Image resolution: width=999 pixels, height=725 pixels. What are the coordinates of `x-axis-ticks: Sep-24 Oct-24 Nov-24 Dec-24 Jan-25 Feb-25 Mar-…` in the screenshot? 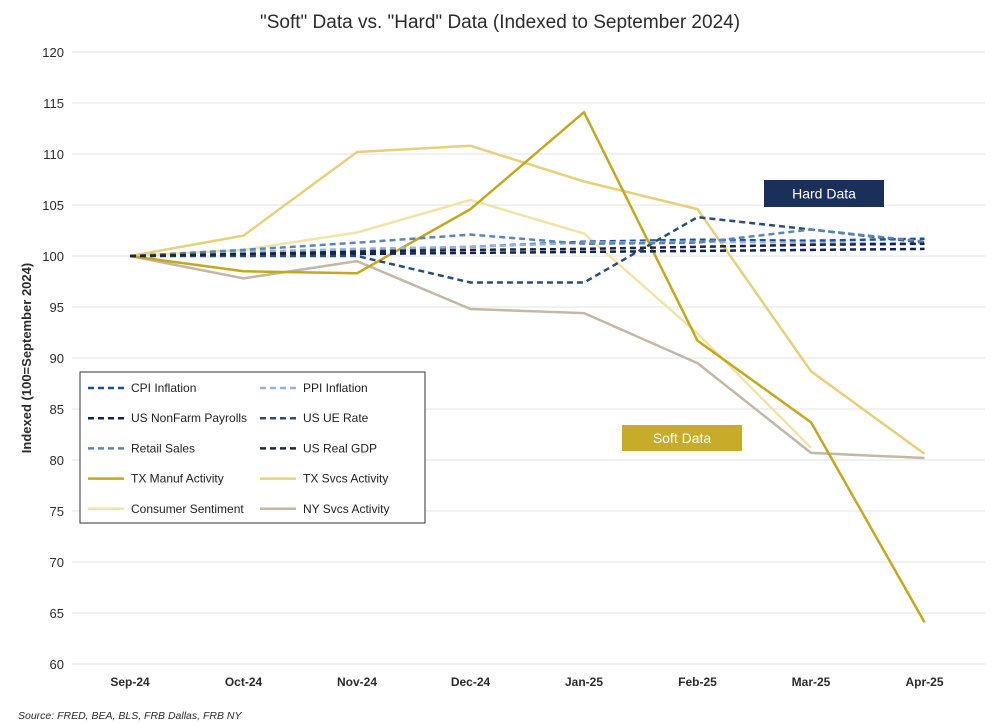 It's located at (527, 682).